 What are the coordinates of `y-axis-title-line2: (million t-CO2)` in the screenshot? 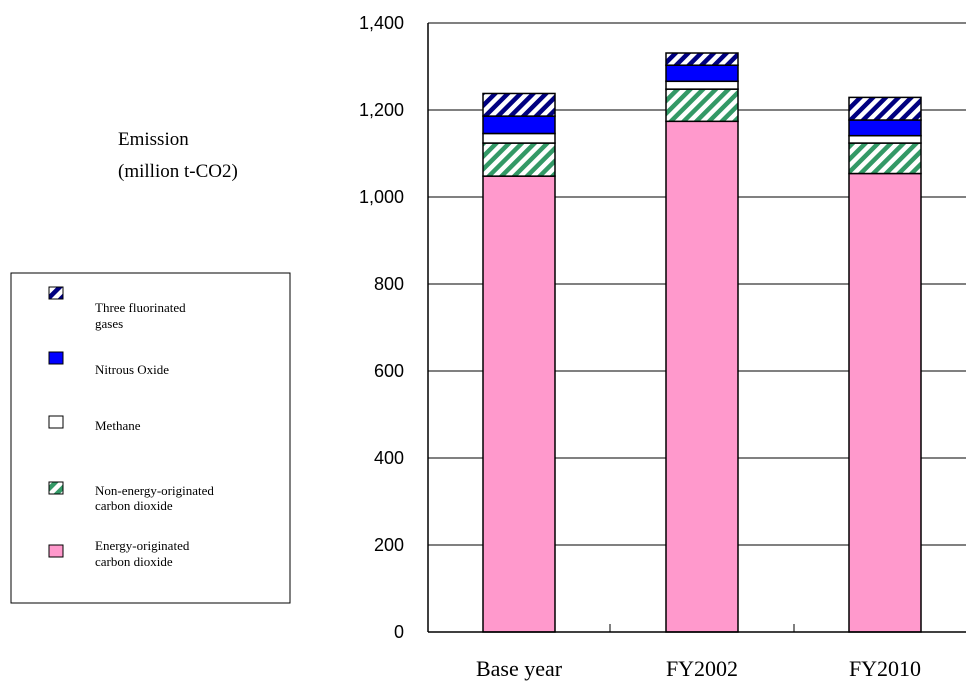 It's located at (178, 171).